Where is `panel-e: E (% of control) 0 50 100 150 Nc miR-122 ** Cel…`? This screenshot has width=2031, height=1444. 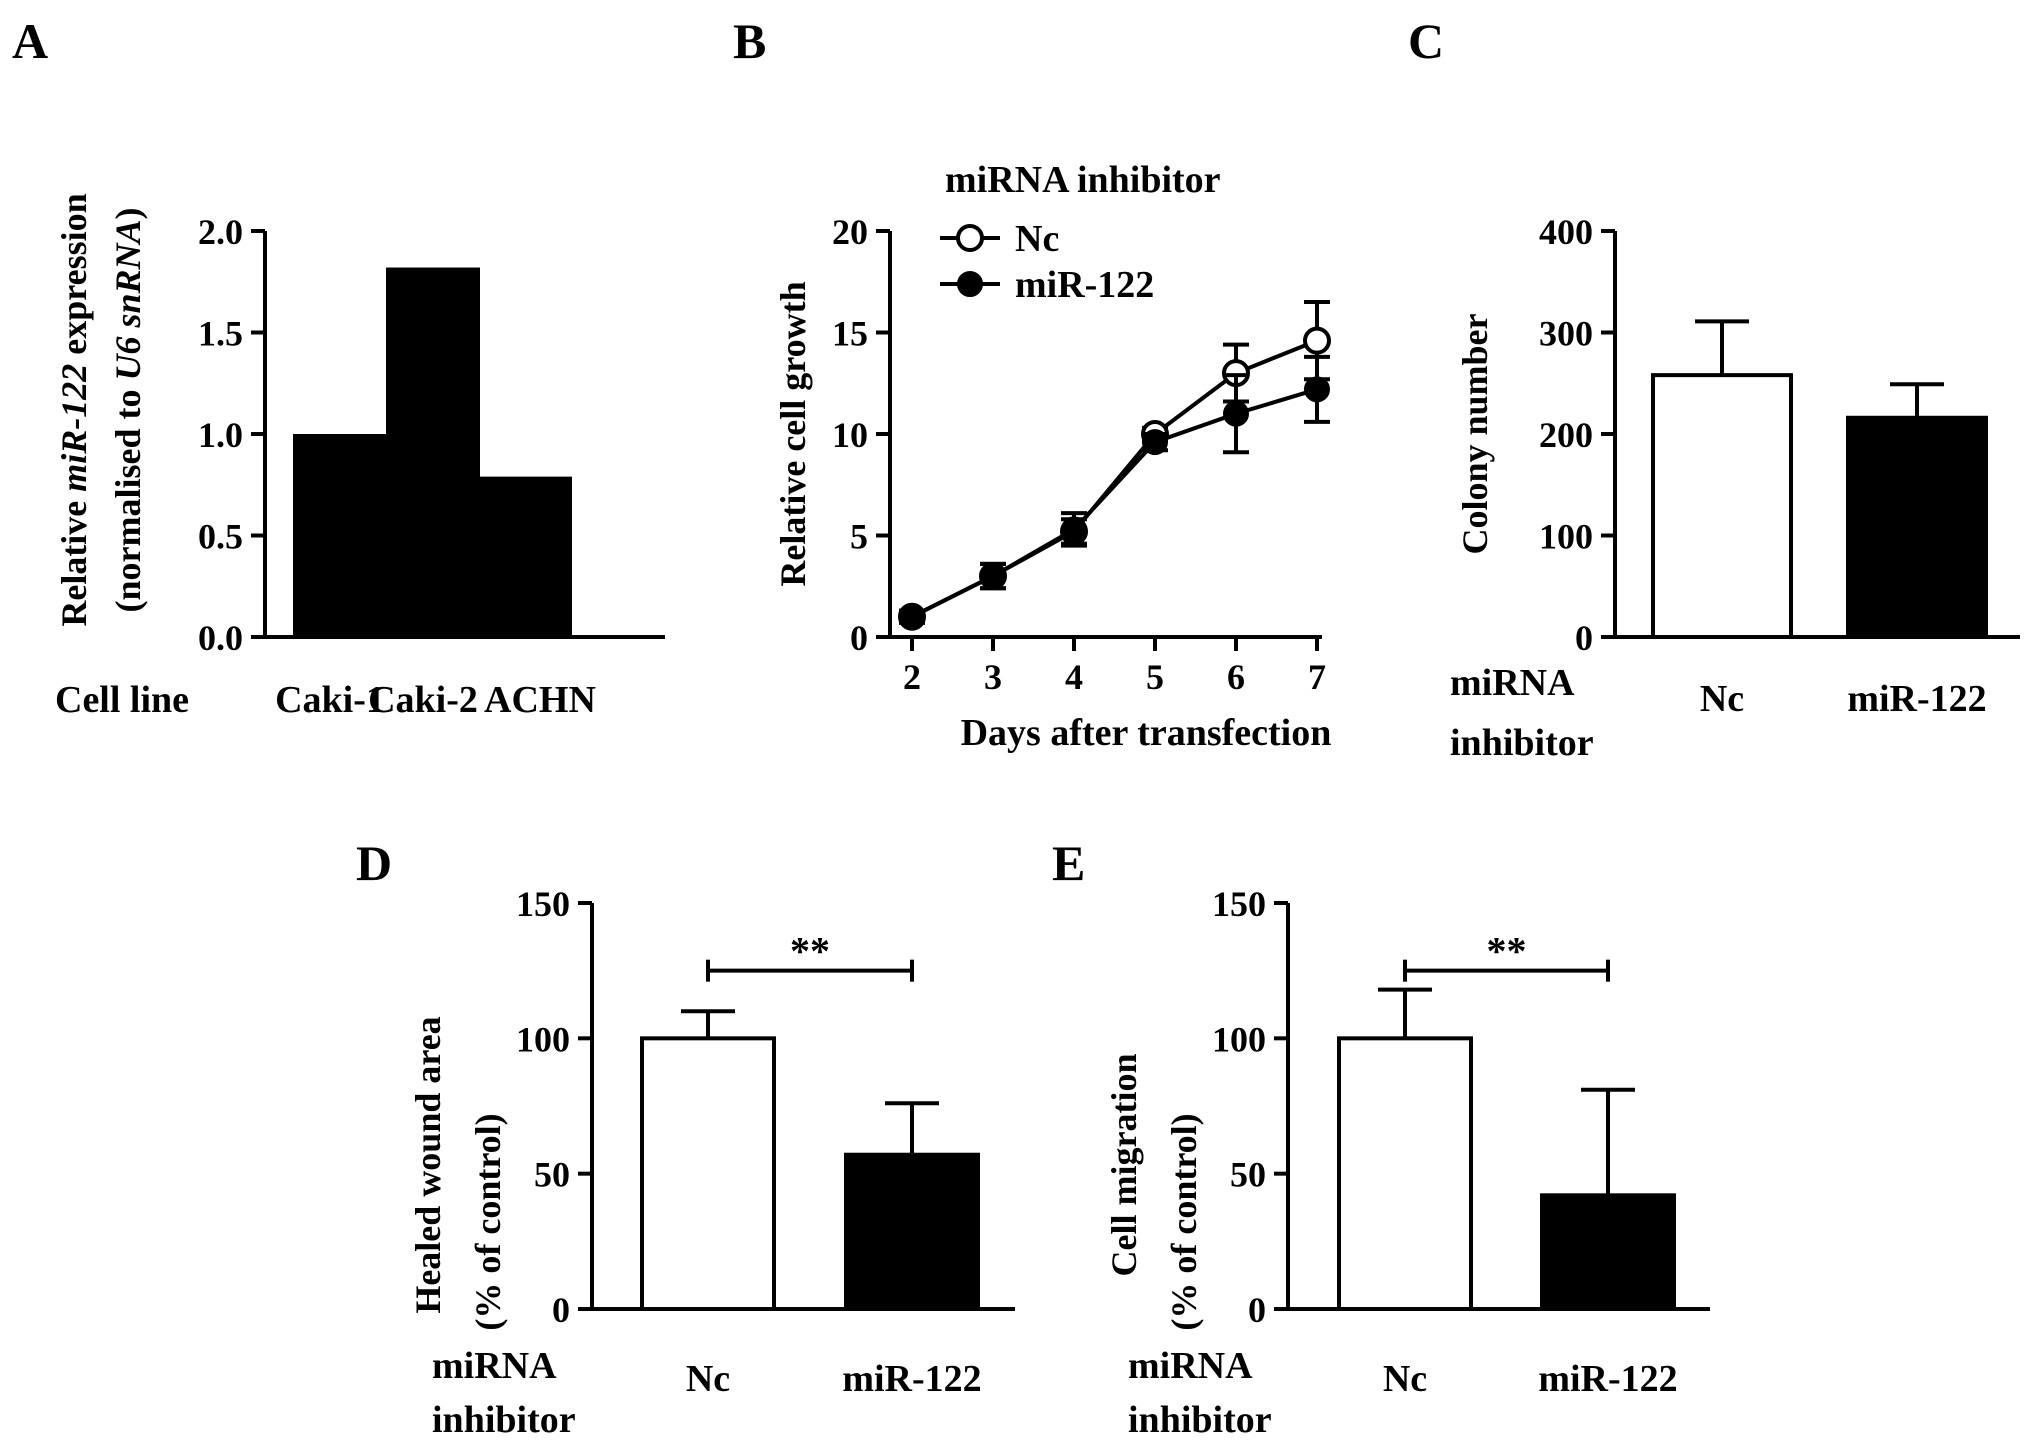
panel-e: E (% of control) 0 50 100 150 Nc miR-122 ** Cel… is located at coordinates (1381, 1138).